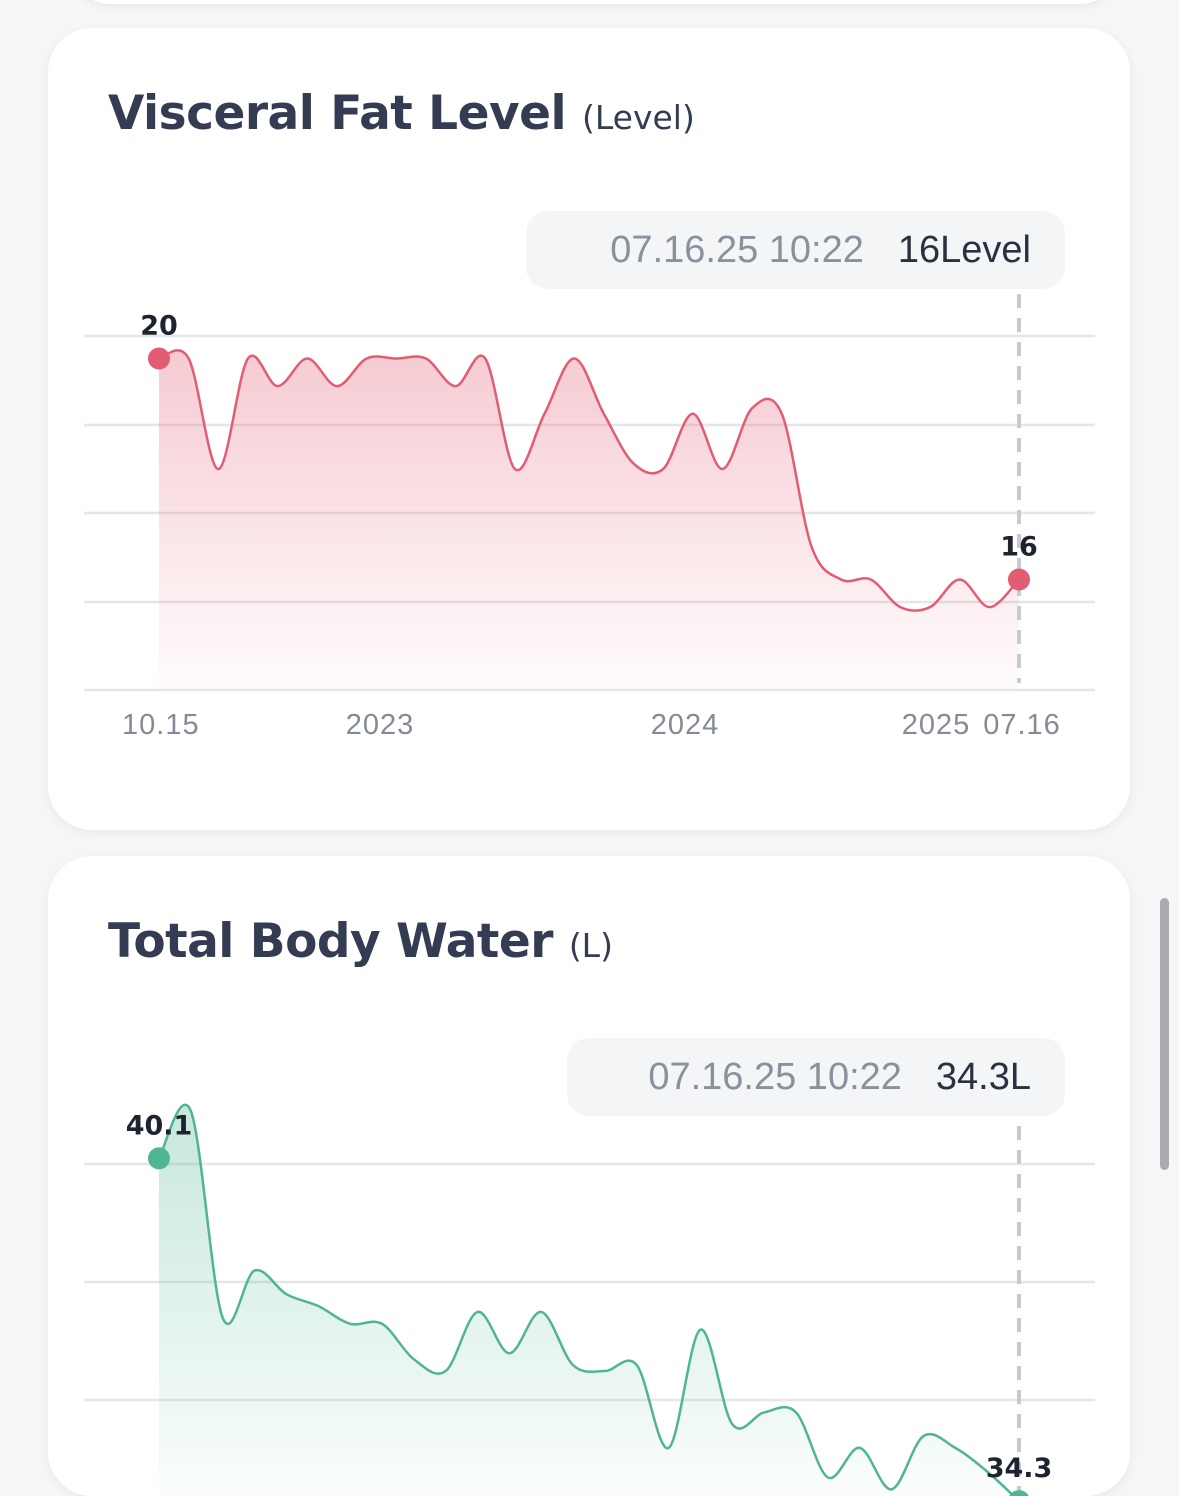  I want to click on selected-point-tooltip: 07.16.25 10:22 34.3L, so click(816, 1077).